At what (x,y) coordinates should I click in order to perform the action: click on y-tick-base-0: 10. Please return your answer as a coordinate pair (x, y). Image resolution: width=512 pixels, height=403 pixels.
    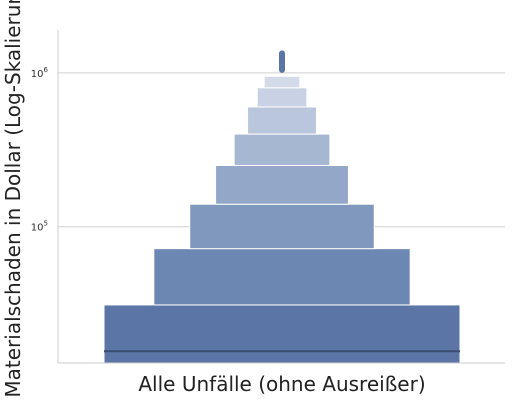
    Looking at the image, I should click on (37, 228).